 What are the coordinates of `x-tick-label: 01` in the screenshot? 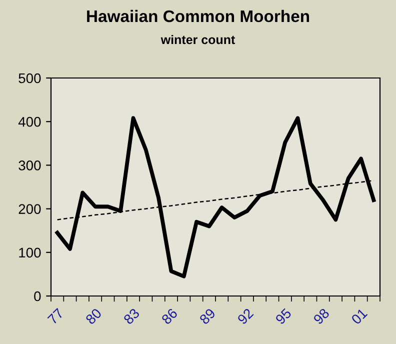 It's located at (359, 316).